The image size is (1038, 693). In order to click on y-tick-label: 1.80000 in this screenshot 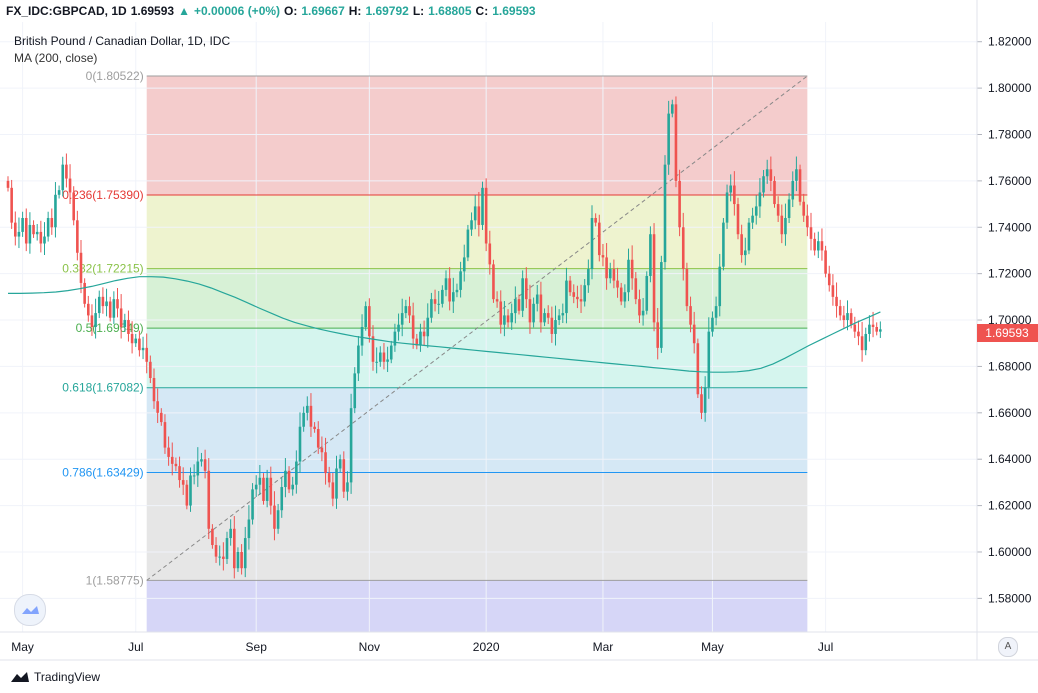, I will do `click(1010, 88)`.